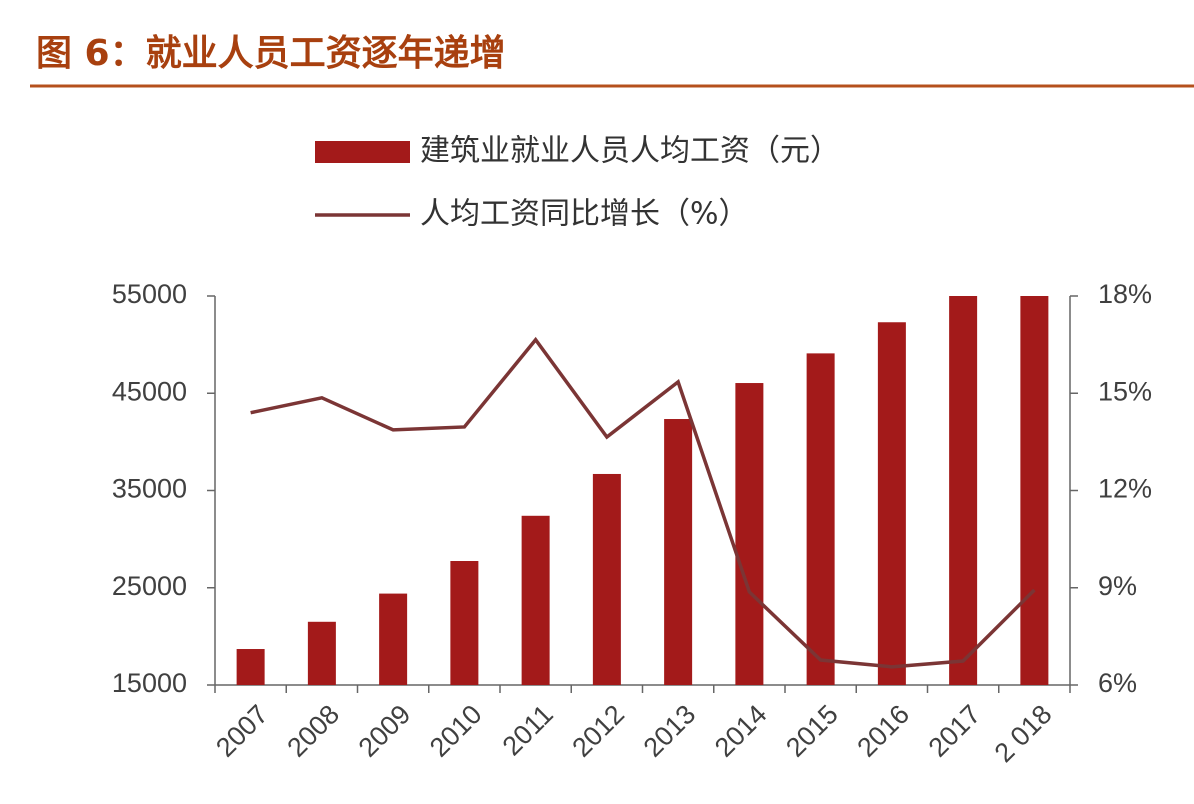 Image resolution: width=1194 pixels, height=804 pixels. I want to click on x-tick-label: 2007, so click(242, 731).